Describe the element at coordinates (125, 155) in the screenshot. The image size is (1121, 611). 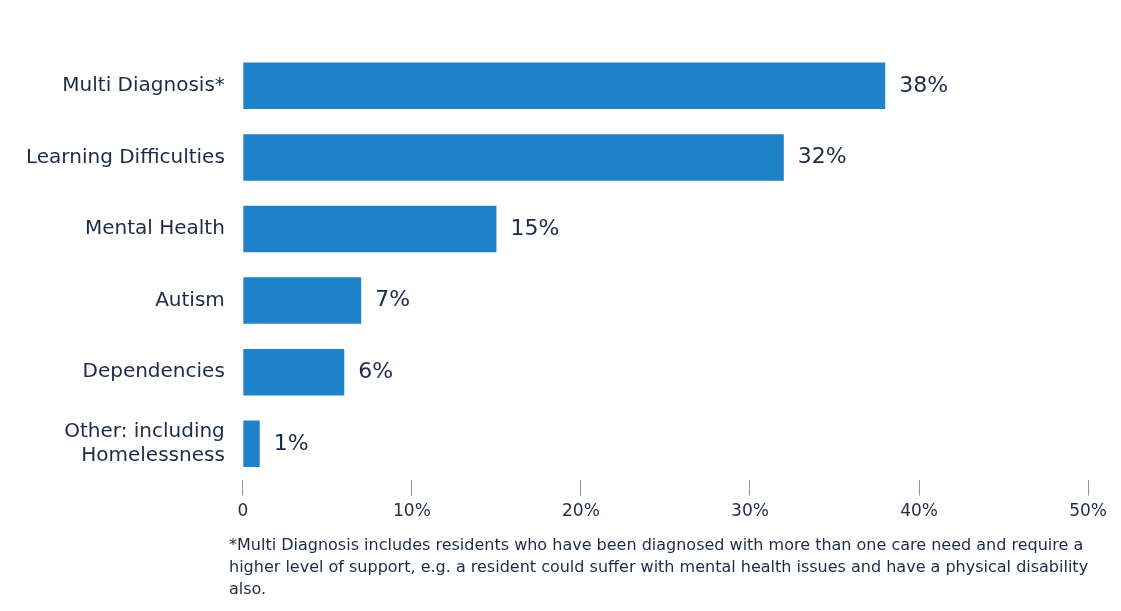
I see `y-tick-label: Learning Difficulties` at that location.